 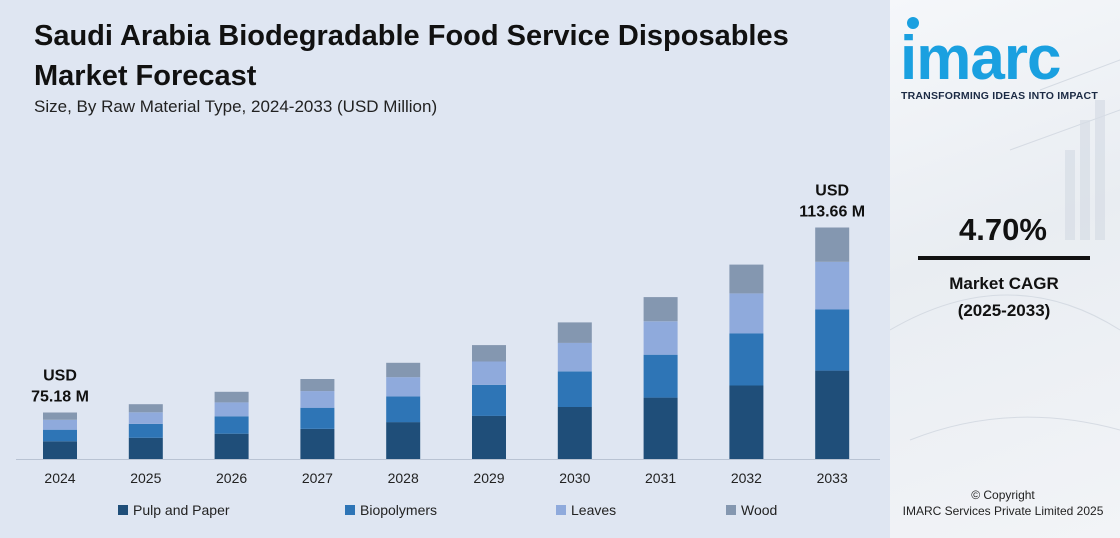 What do you see at coordinates (317, 444) in the screenshot?
I see `bar-segment-pulp-and-paper-2027` at bounding box center [317, 444].